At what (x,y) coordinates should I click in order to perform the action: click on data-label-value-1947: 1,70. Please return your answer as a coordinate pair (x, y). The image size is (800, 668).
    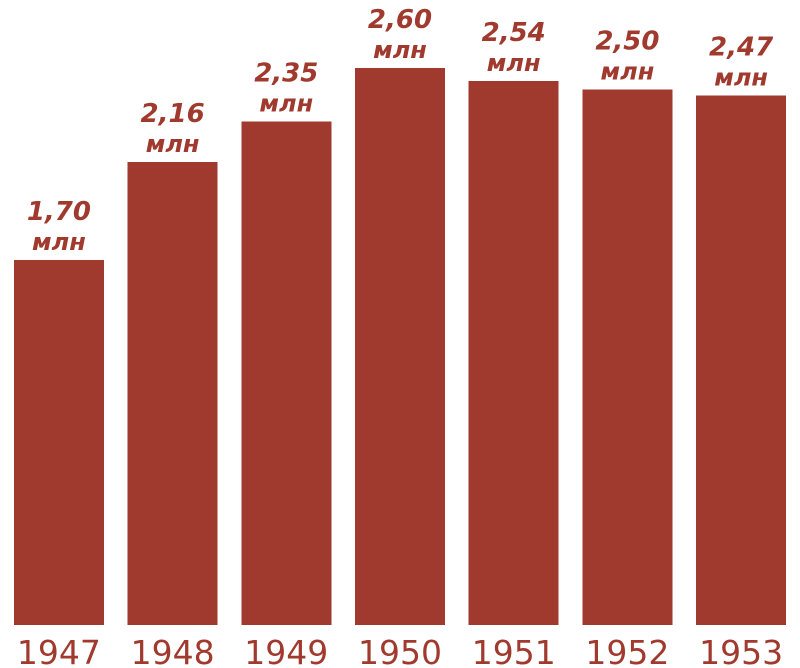
    Looking at the image, I should click on (59, 212).